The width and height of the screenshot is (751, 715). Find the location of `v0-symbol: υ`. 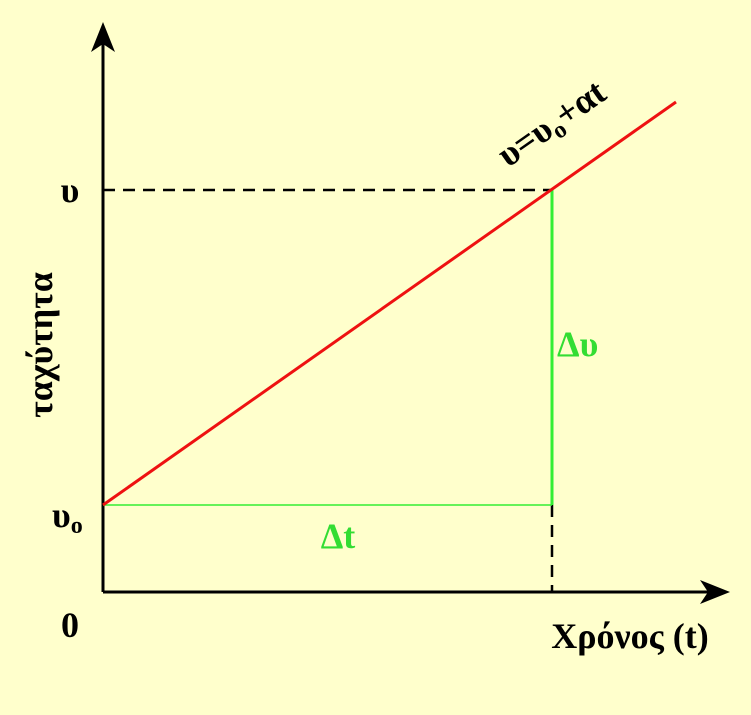

v0-symbol: υ is located at coordinates (61, 515).